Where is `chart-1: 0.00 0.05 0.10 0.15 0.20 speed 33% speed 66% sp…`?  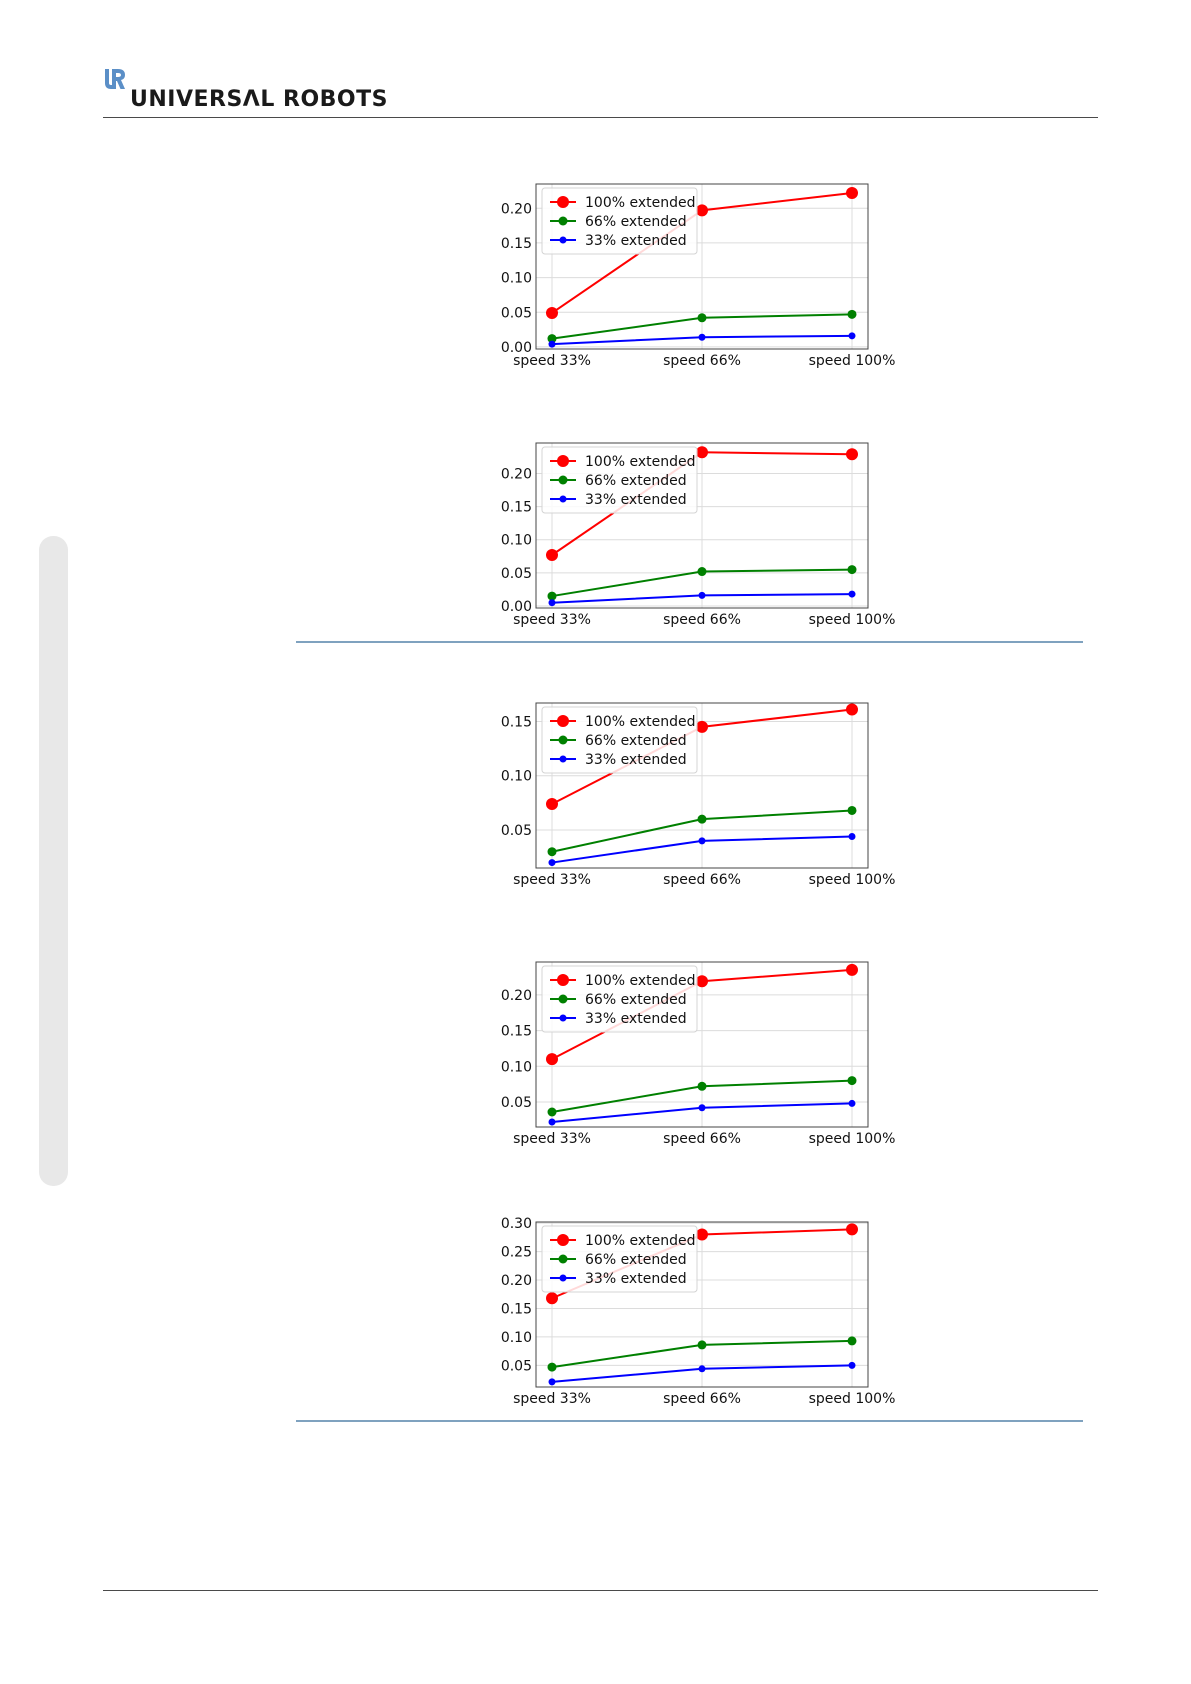 chart-1: 0.00 0.05 0.10 0.15 0.20 speed 33% speed 66% sp… is located at coordinates (700, 278).